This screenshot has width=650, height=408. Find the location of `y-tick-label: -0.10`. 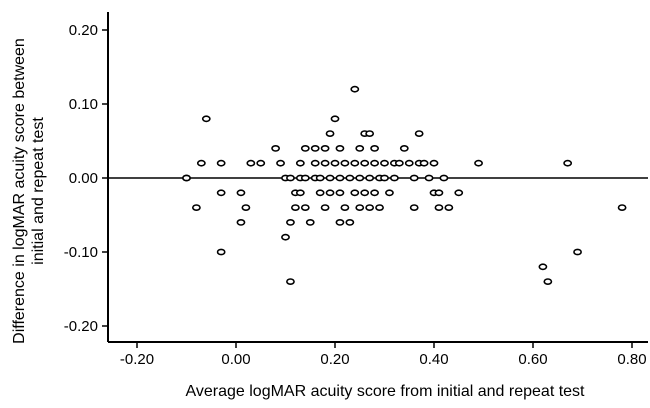

y-tick-label: -0.10 is located at coordinates (81, 252).